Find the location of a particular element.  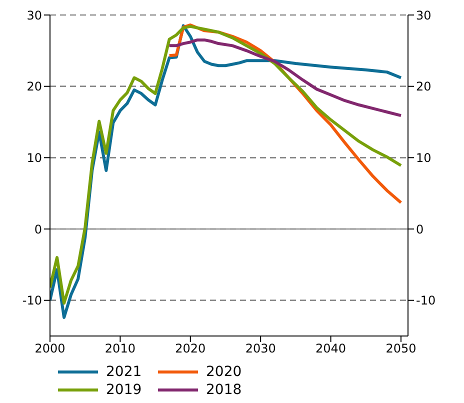

legend-label: 2019 is located at coordinates (124, 390).